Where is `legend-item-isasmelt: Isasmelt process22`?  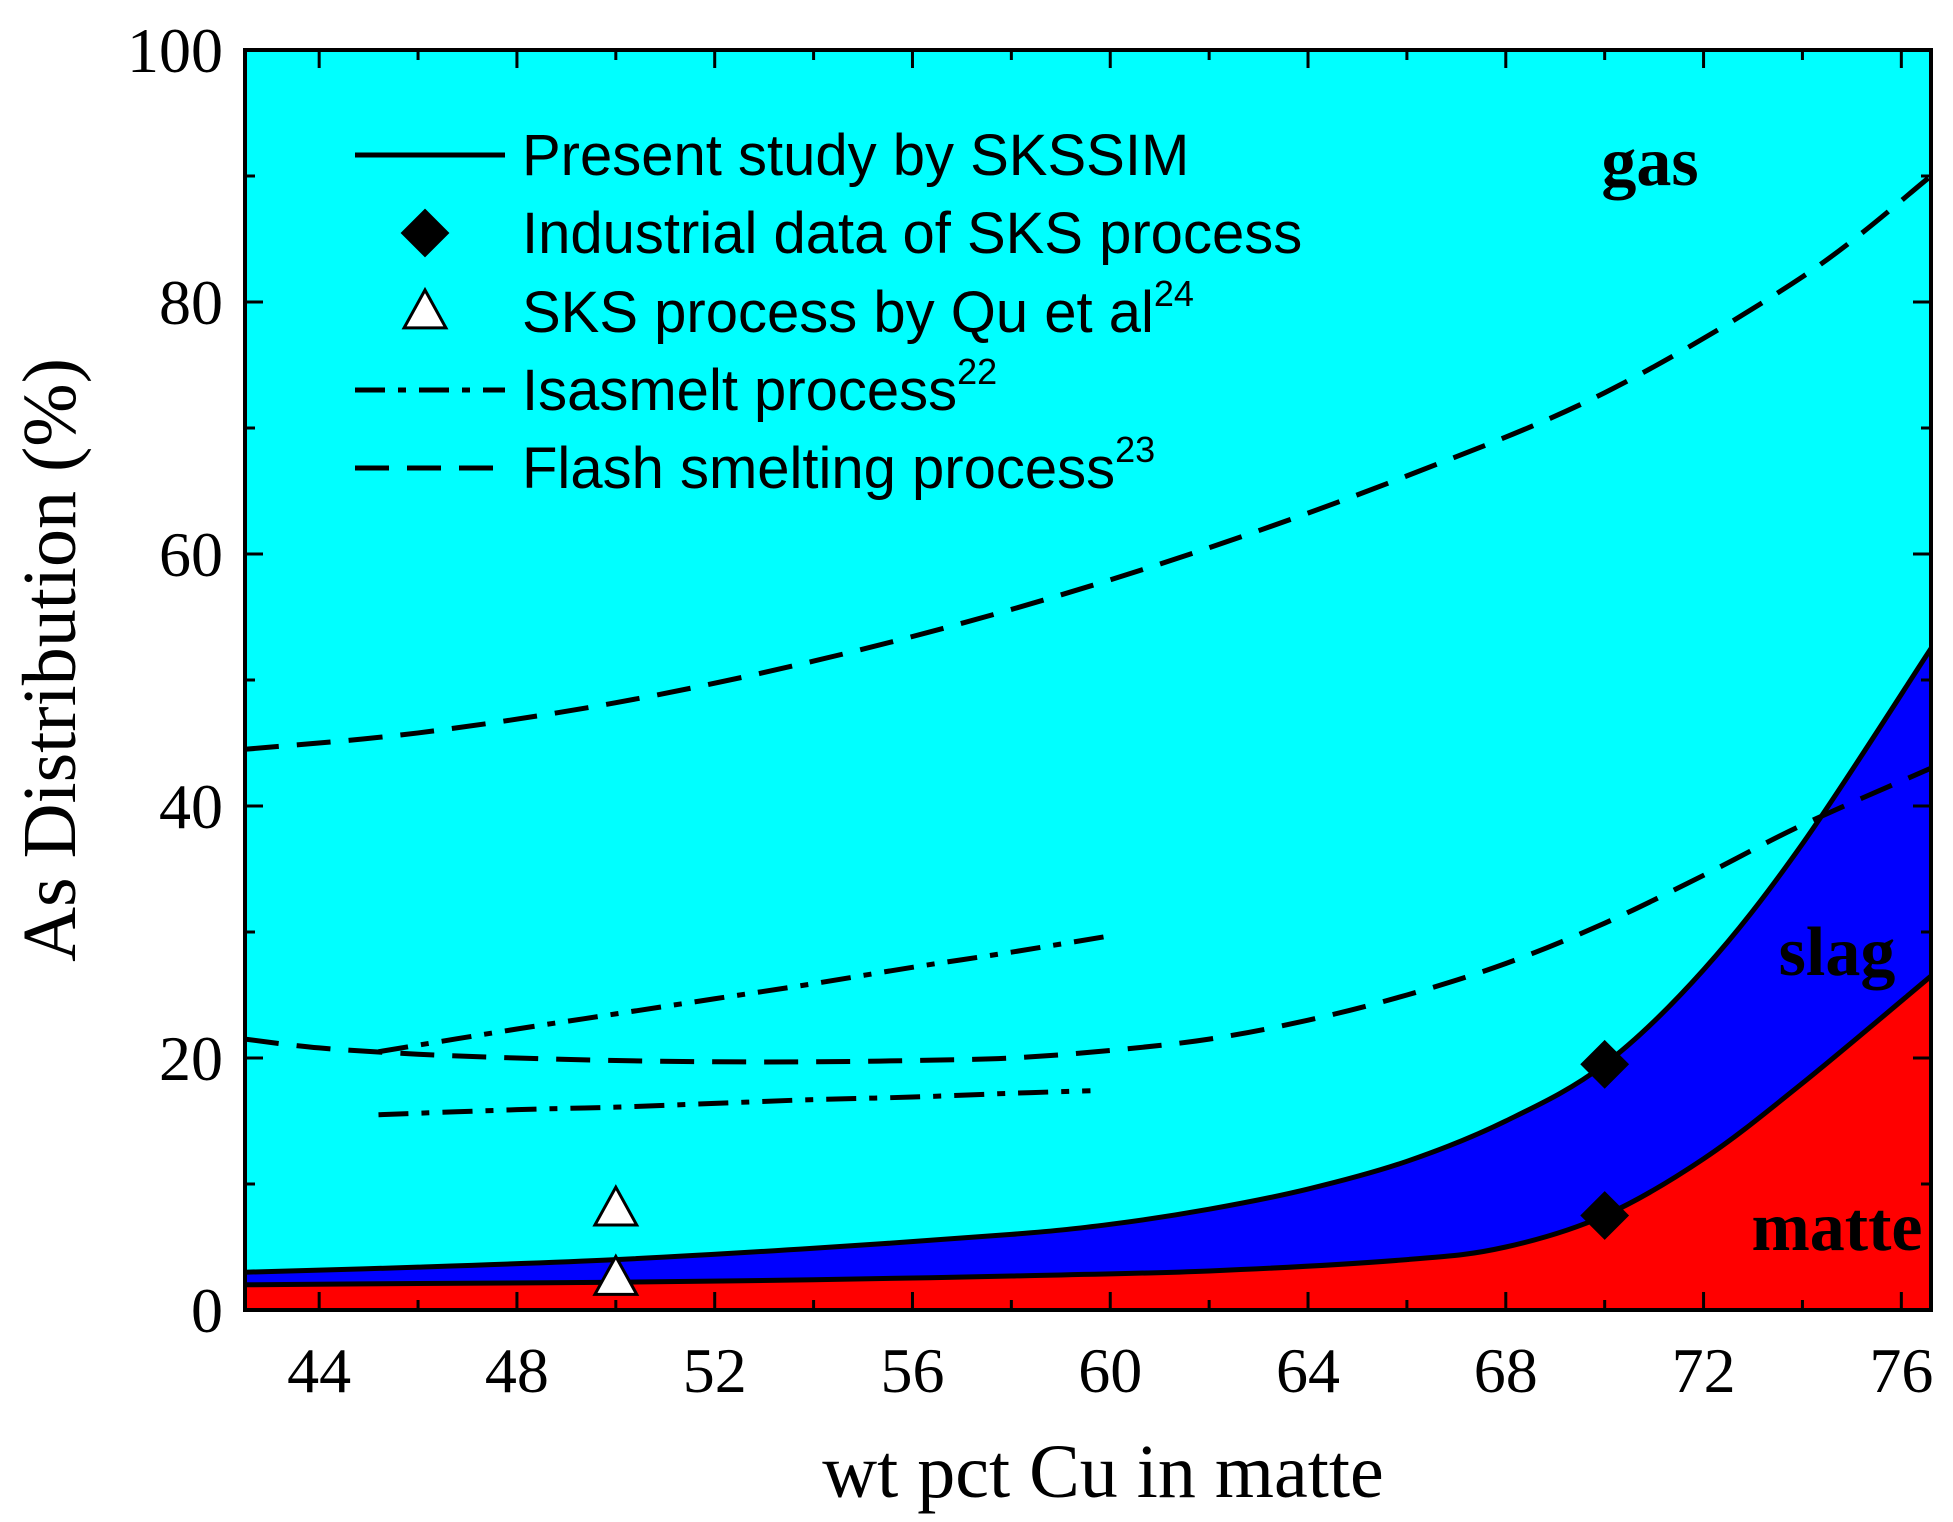
legend-item-isasmelt: Isasmelt process22 is located at coordinates (676, 387).